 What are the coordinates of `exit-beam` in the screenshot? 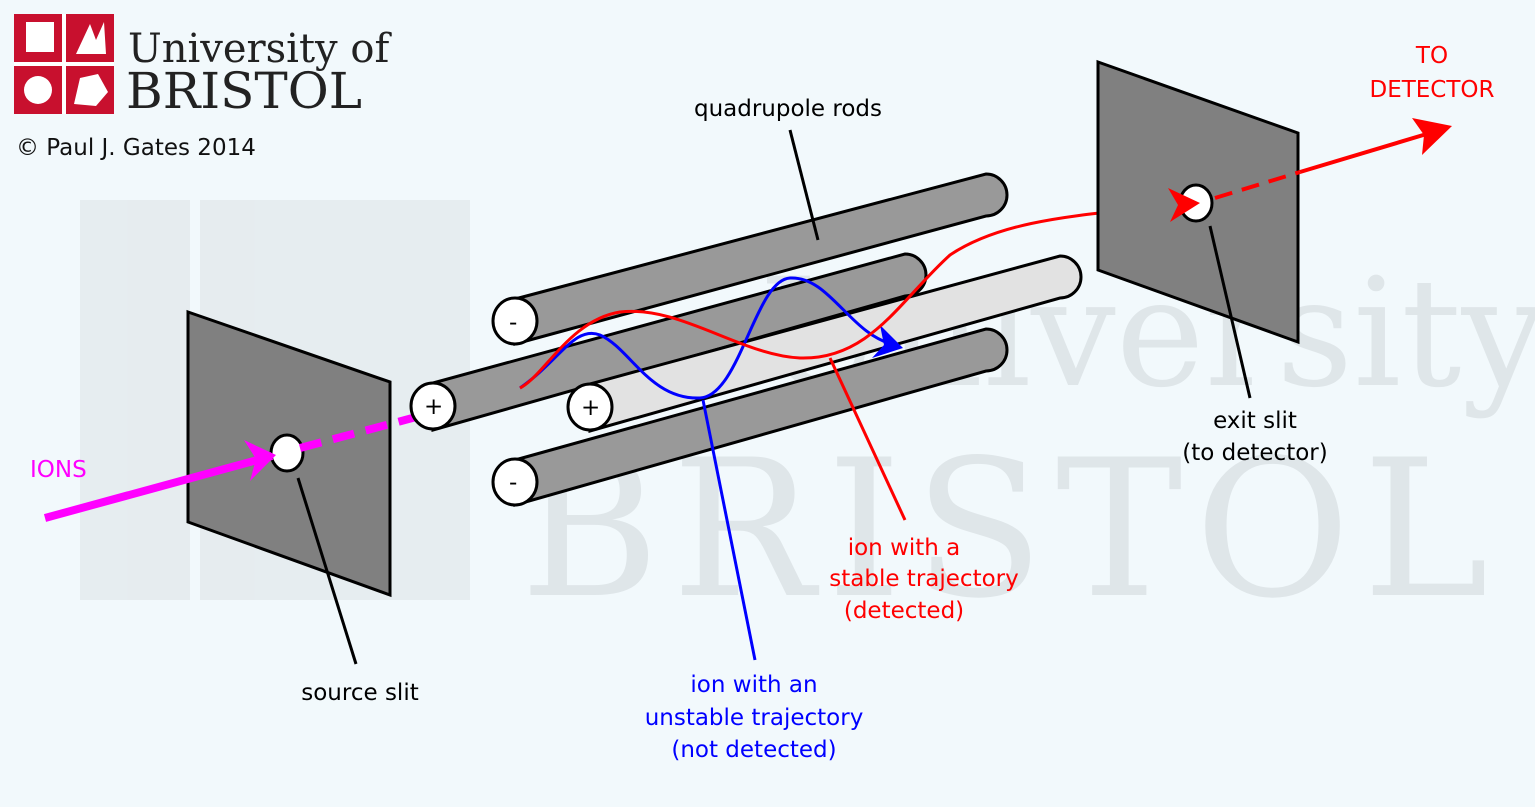 It's located at (1365, 152).